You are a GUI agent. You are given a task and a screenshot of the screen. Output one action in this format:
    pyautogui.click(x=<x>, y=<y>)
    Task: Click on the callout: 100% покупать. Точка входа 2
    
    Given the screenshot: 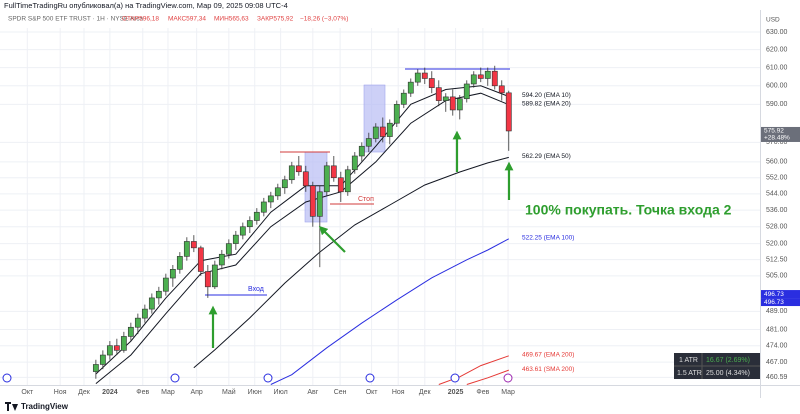 What is the action you would take?
    pyautogui.click(x=628, y=210)
    